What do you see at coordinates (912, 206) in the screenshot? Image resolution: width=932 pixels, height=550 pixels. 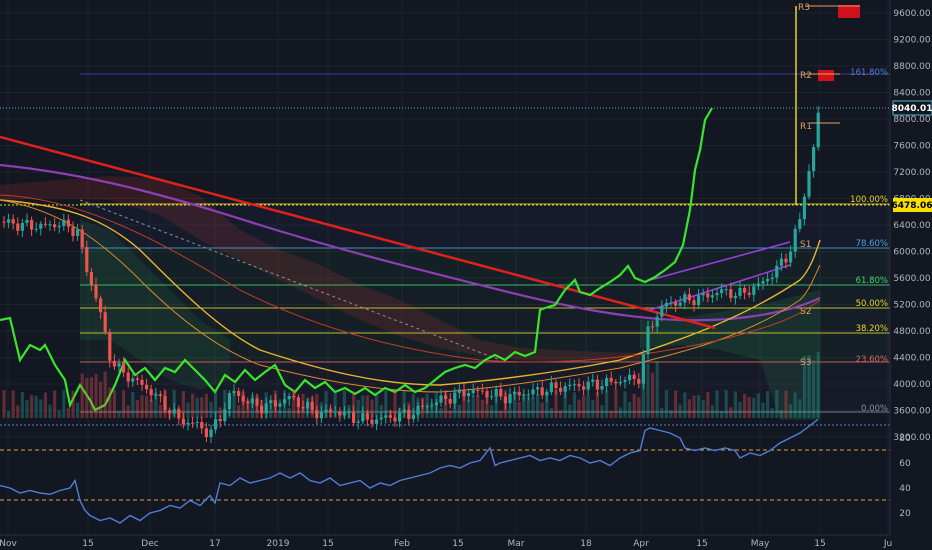 I see `marked-price-text: 6478.06` at bounding box center [912, 206].